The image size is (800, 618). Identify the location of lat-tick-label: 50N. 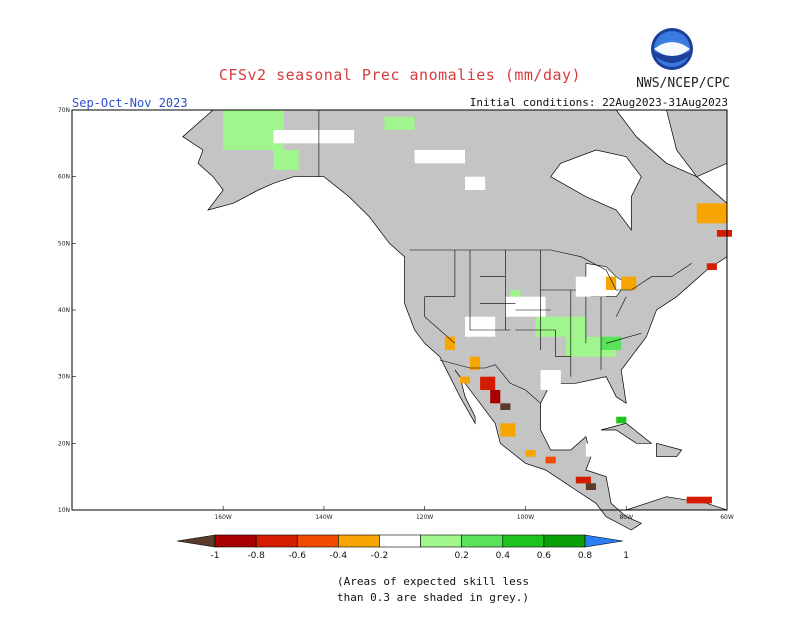
(64, 243).